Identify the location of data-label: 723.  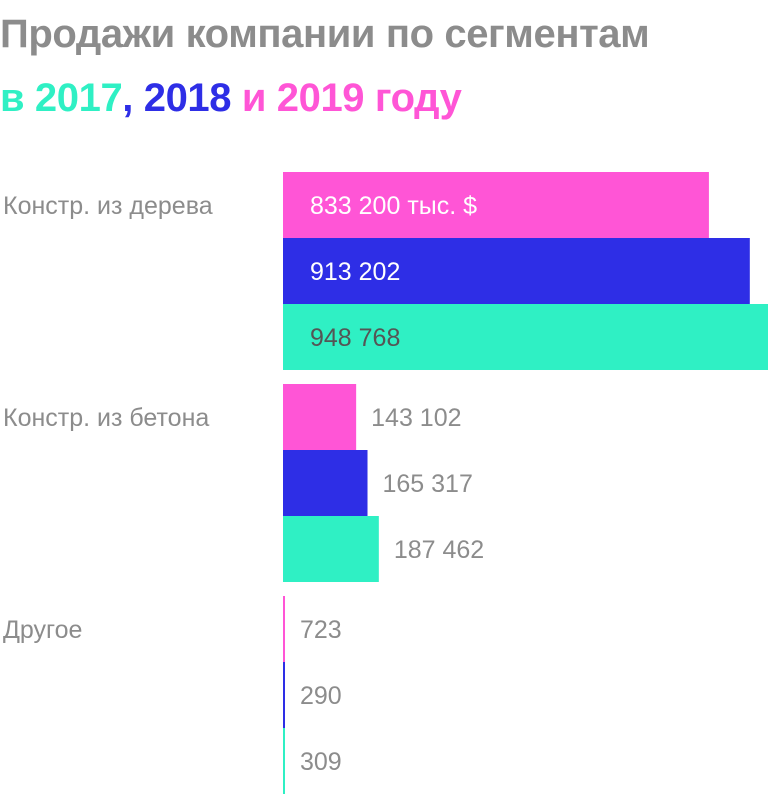
(321, 630).